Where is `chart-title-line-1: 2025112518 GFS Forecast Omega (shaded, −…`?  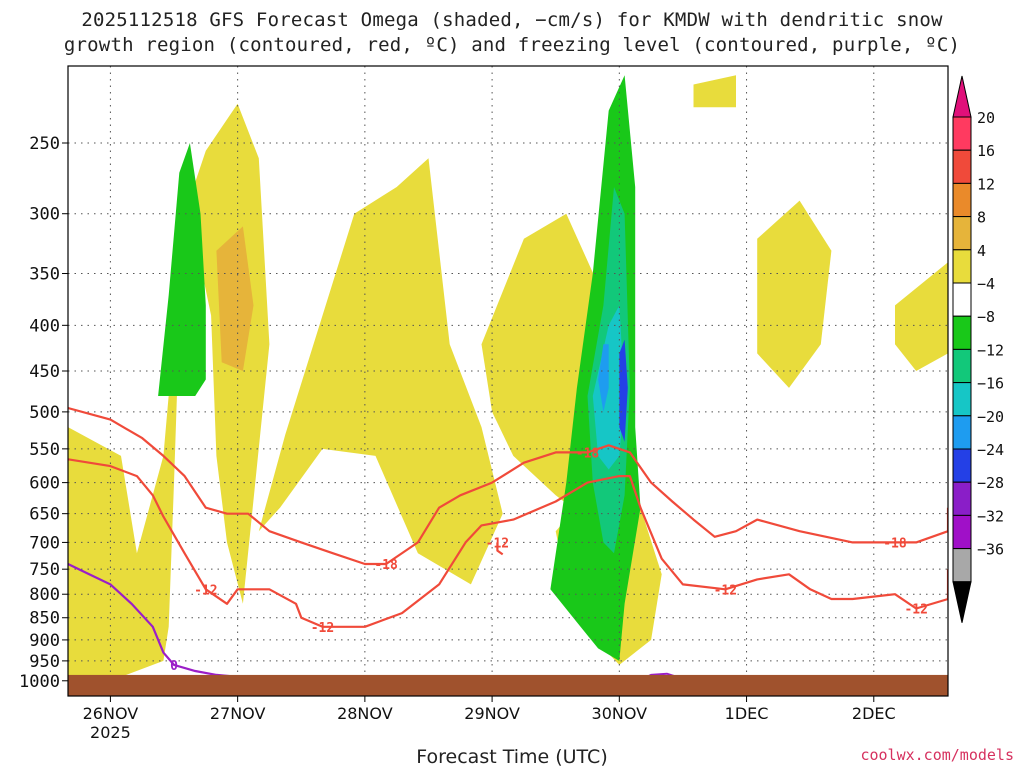
chart-title-line-1: 2025112518 GFS Forecast Omega (shaded, −… is located at coordinates (512, 20).